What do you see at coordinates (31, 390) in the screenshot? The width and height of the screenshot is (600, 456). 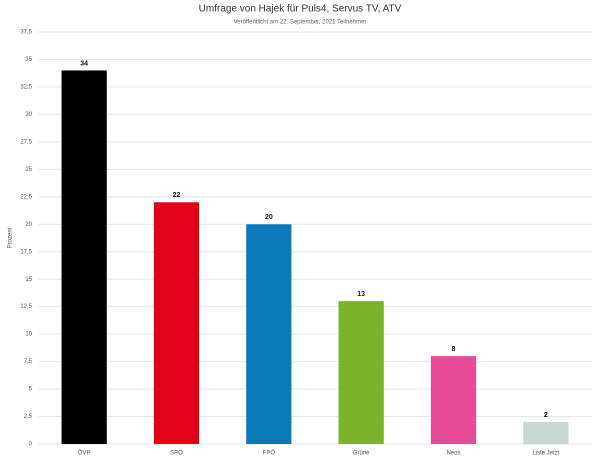 I see `y-tick-label: 5` at bounding box center [31, 390].